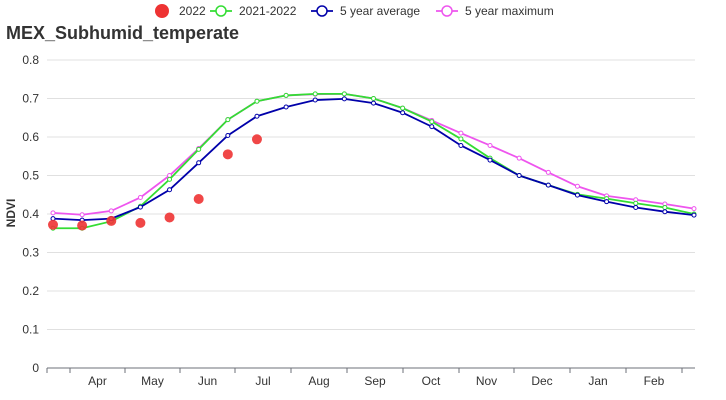  I want to click on y-tick-label: 0.3, so click(30, 253).